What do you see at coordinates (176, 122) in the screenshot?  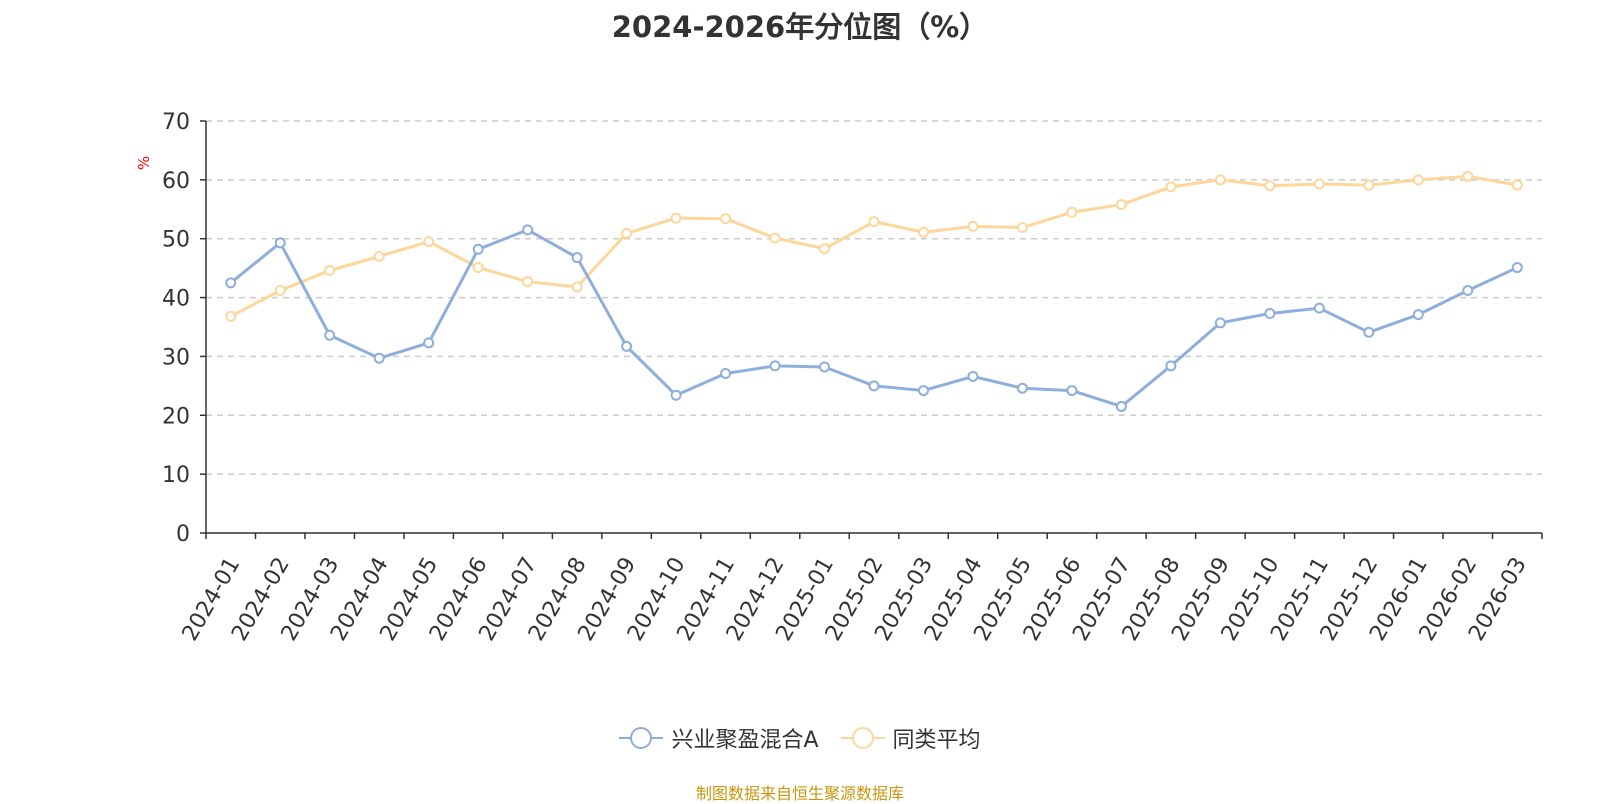 I see `y-tick-label: 70` at bounding box center [176, 122].